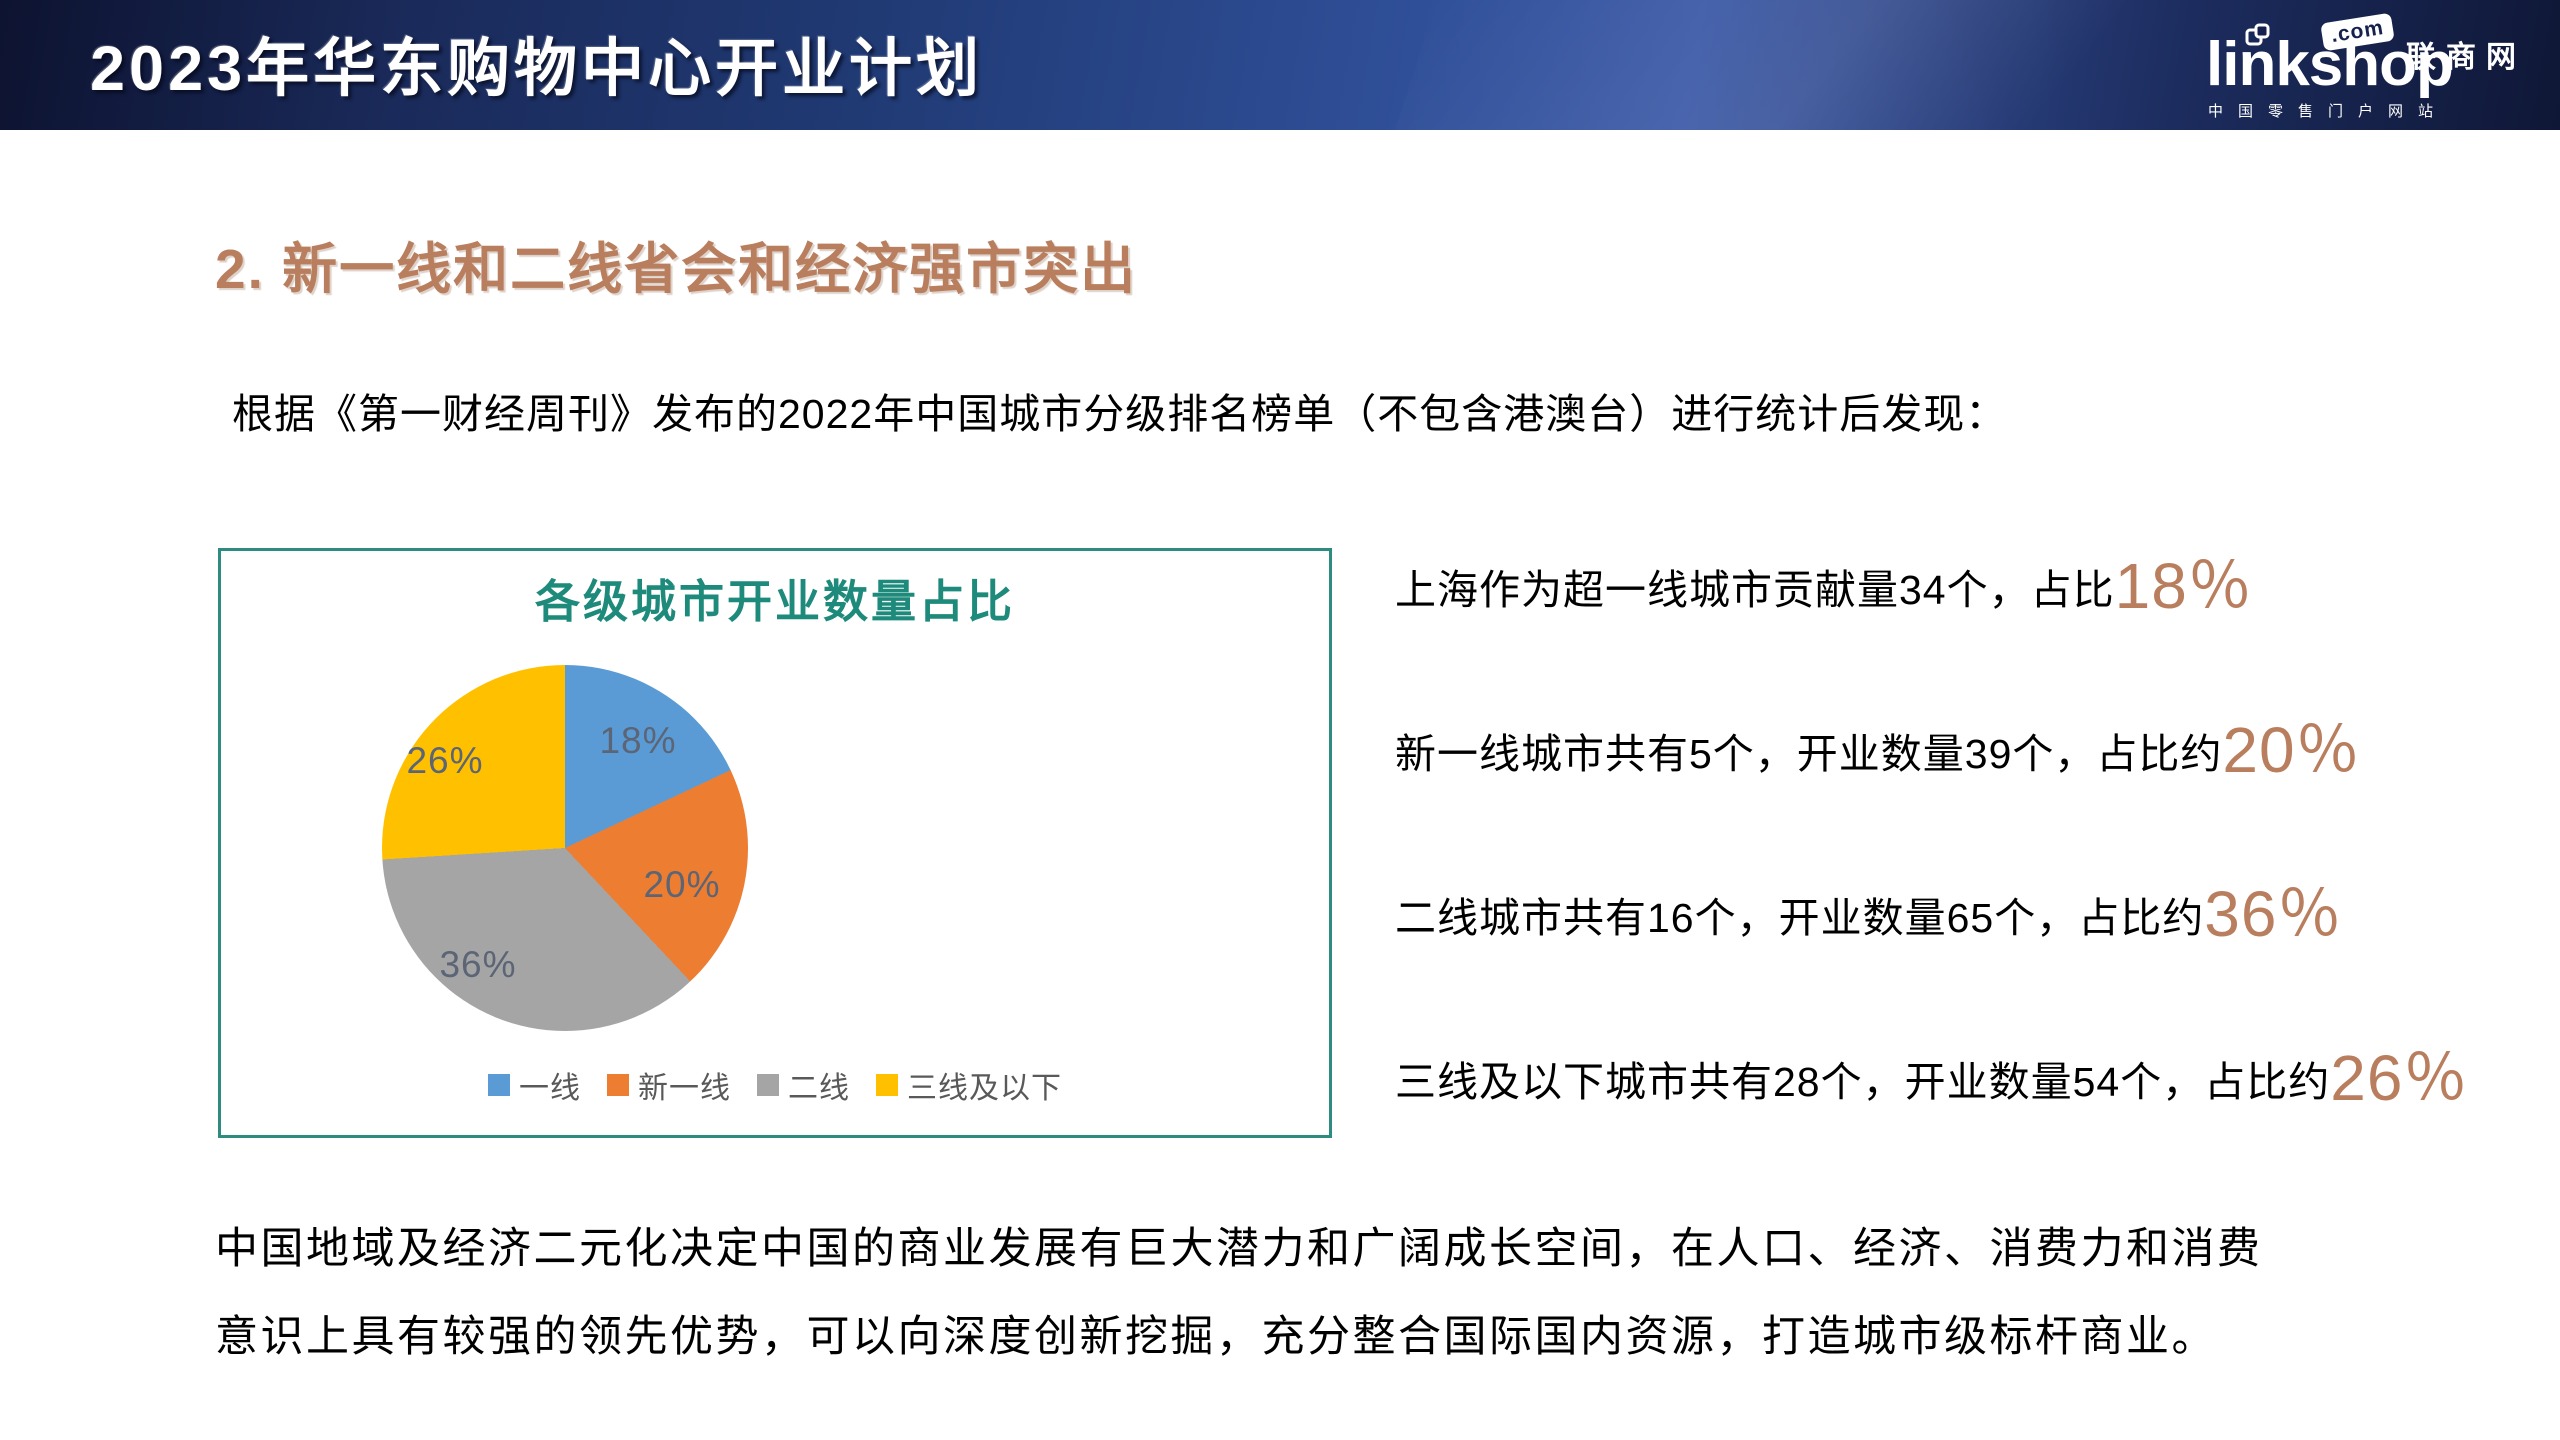 The width and height of the screenshot is (2560, 1440). I want to click on legend-swatch-tier1, so click(499, 1085).